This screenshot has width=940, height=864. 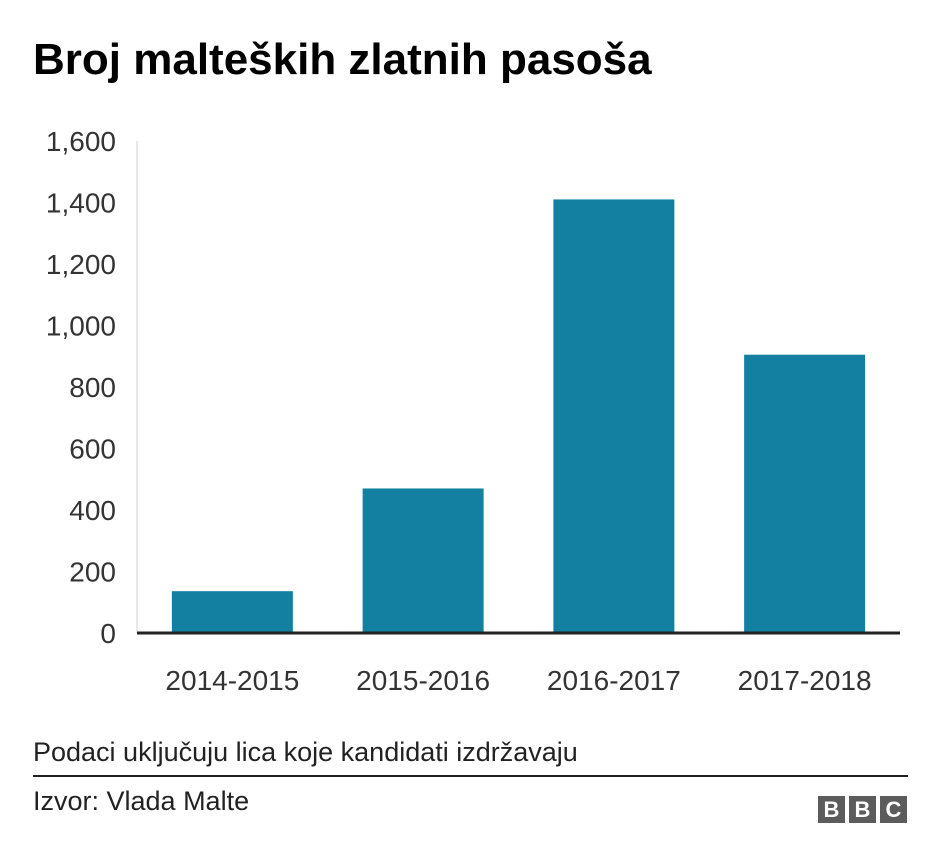 What do you see at coordinates (342, 59) in the screenshot?
I see `chart-title: Broj malteških zlatnih pasoša` at bounding box center [342, 59].